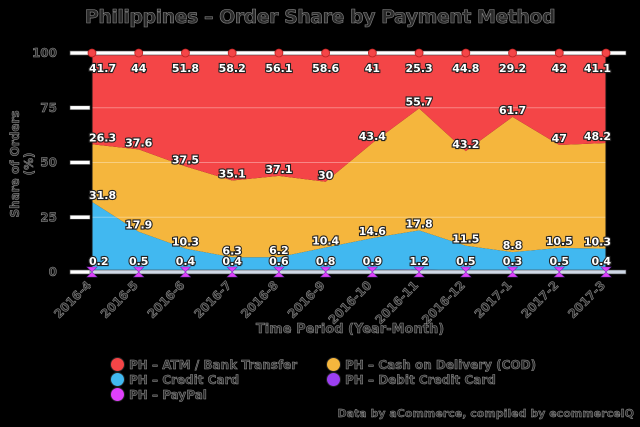 The width and height of the screenshot is (640, 427). I want to click on data-label: 47, so click(559, 138).